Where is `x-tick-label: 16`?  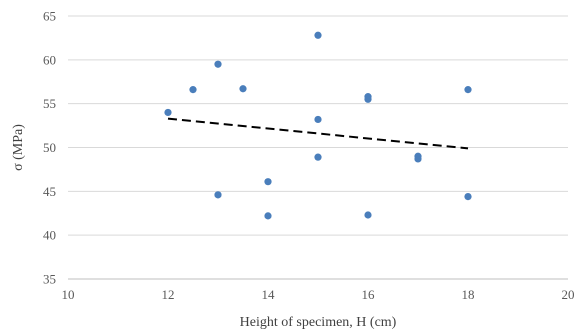 x-tick-label: 16 is located at coordinates (369, 294).